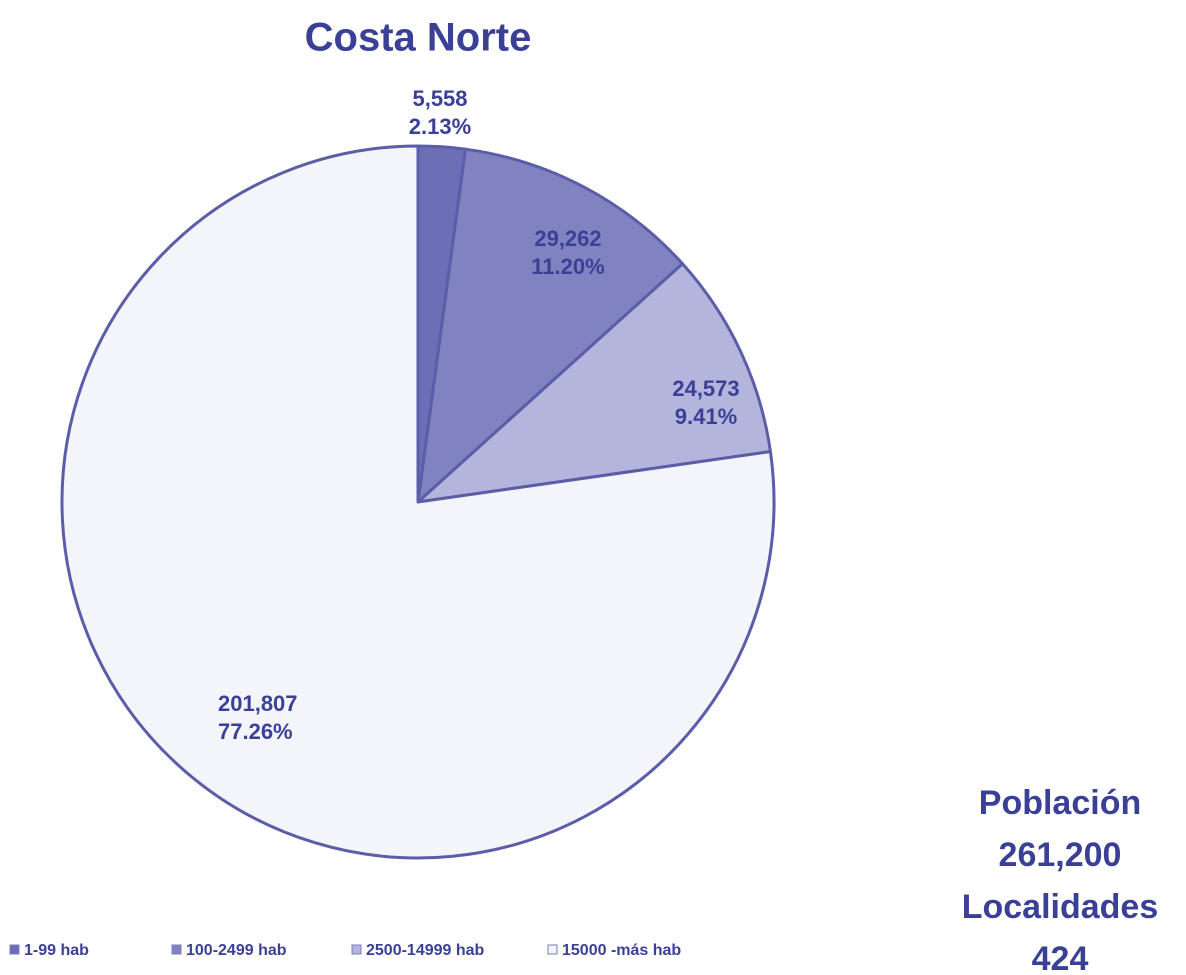  What do you see at coordinates (567, 266) in the screenshot?
I see `data-label: 11.20%` at bounding box center [567, 266].